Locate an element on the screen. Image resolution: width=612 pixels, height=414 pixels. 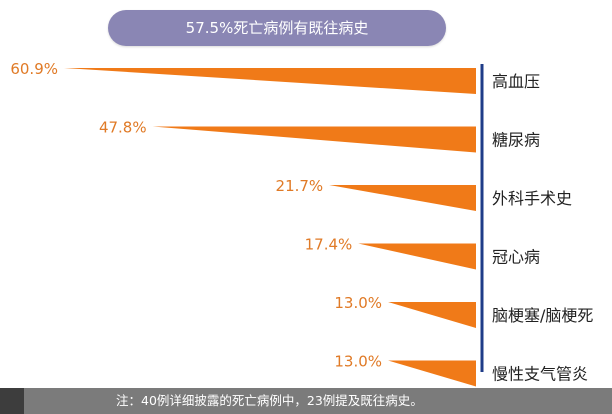
value-label-2: 21.7% is located at coordinates (300, 186).